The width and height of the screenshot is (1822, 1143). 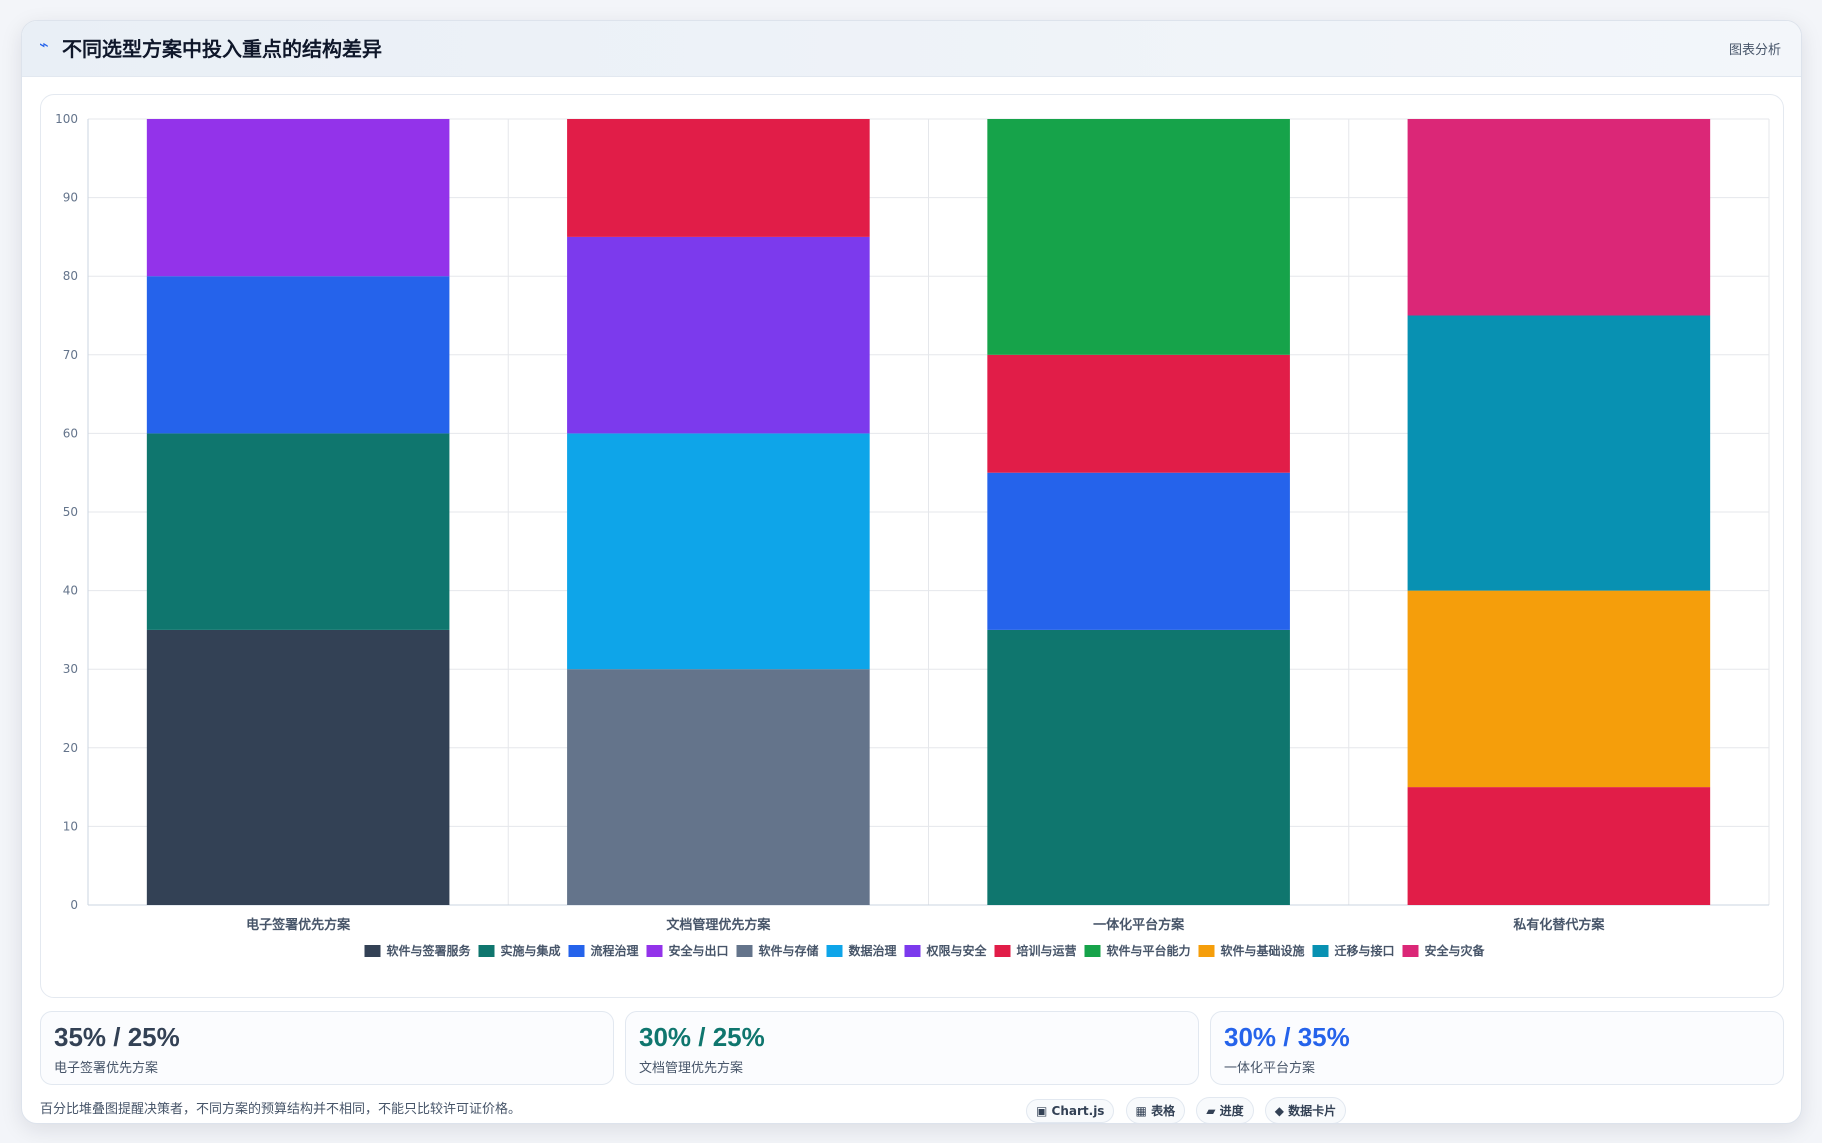 What do you see at coordinates (1270, 1068) in the screenshot?
I see `stat-label: 一体化平台方案` at bounding box center [1270, 1068].